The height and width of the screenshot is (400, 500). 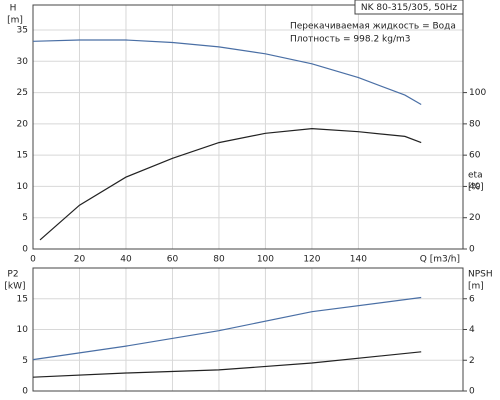 What do you see at coordinates (33, 260) in the screenshot?
I see `x-tick-label: 0` at bounding box center [33, 260].